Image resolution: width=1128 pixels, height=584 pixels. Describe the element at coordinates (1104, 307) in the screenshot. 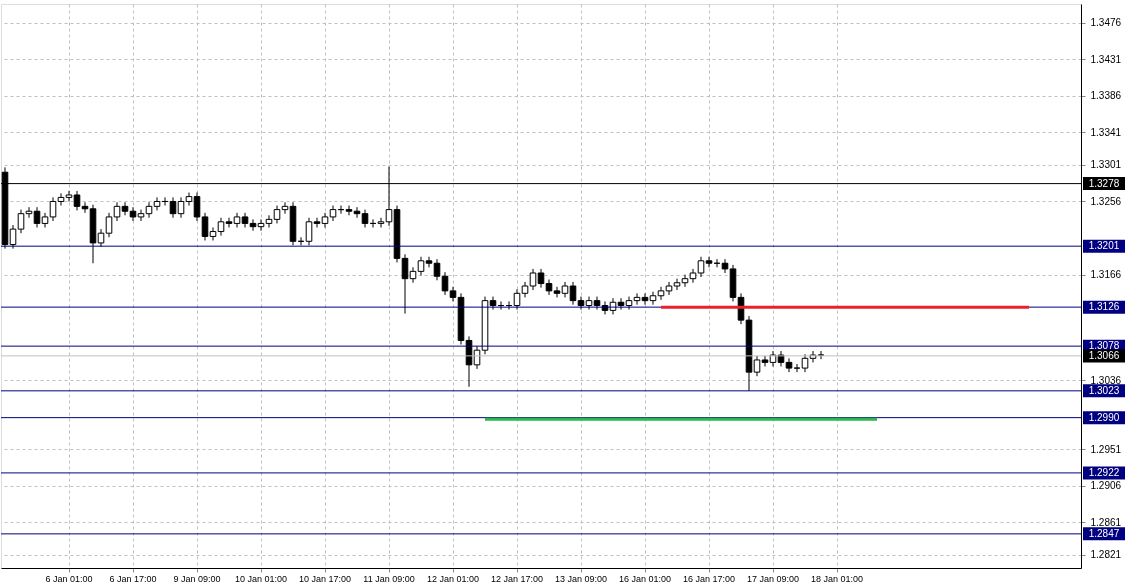

I see `ref-line-label: 1.3126` at that location.